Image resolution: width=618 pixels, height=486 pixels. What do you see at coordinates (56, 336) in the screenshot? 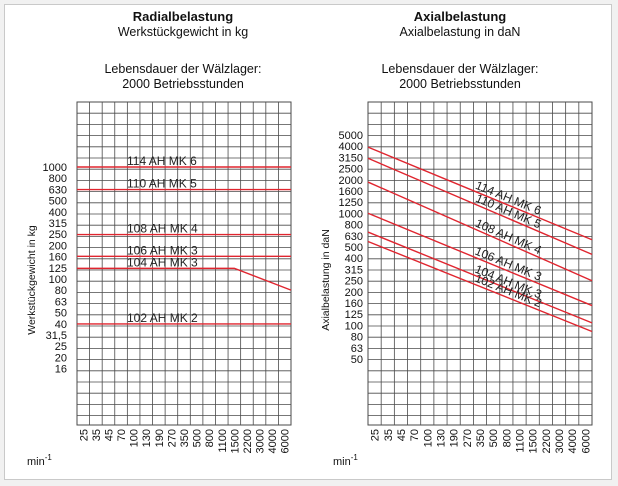
I see `left-y-tick-label: 31,5` at bounding box center [56, 336].